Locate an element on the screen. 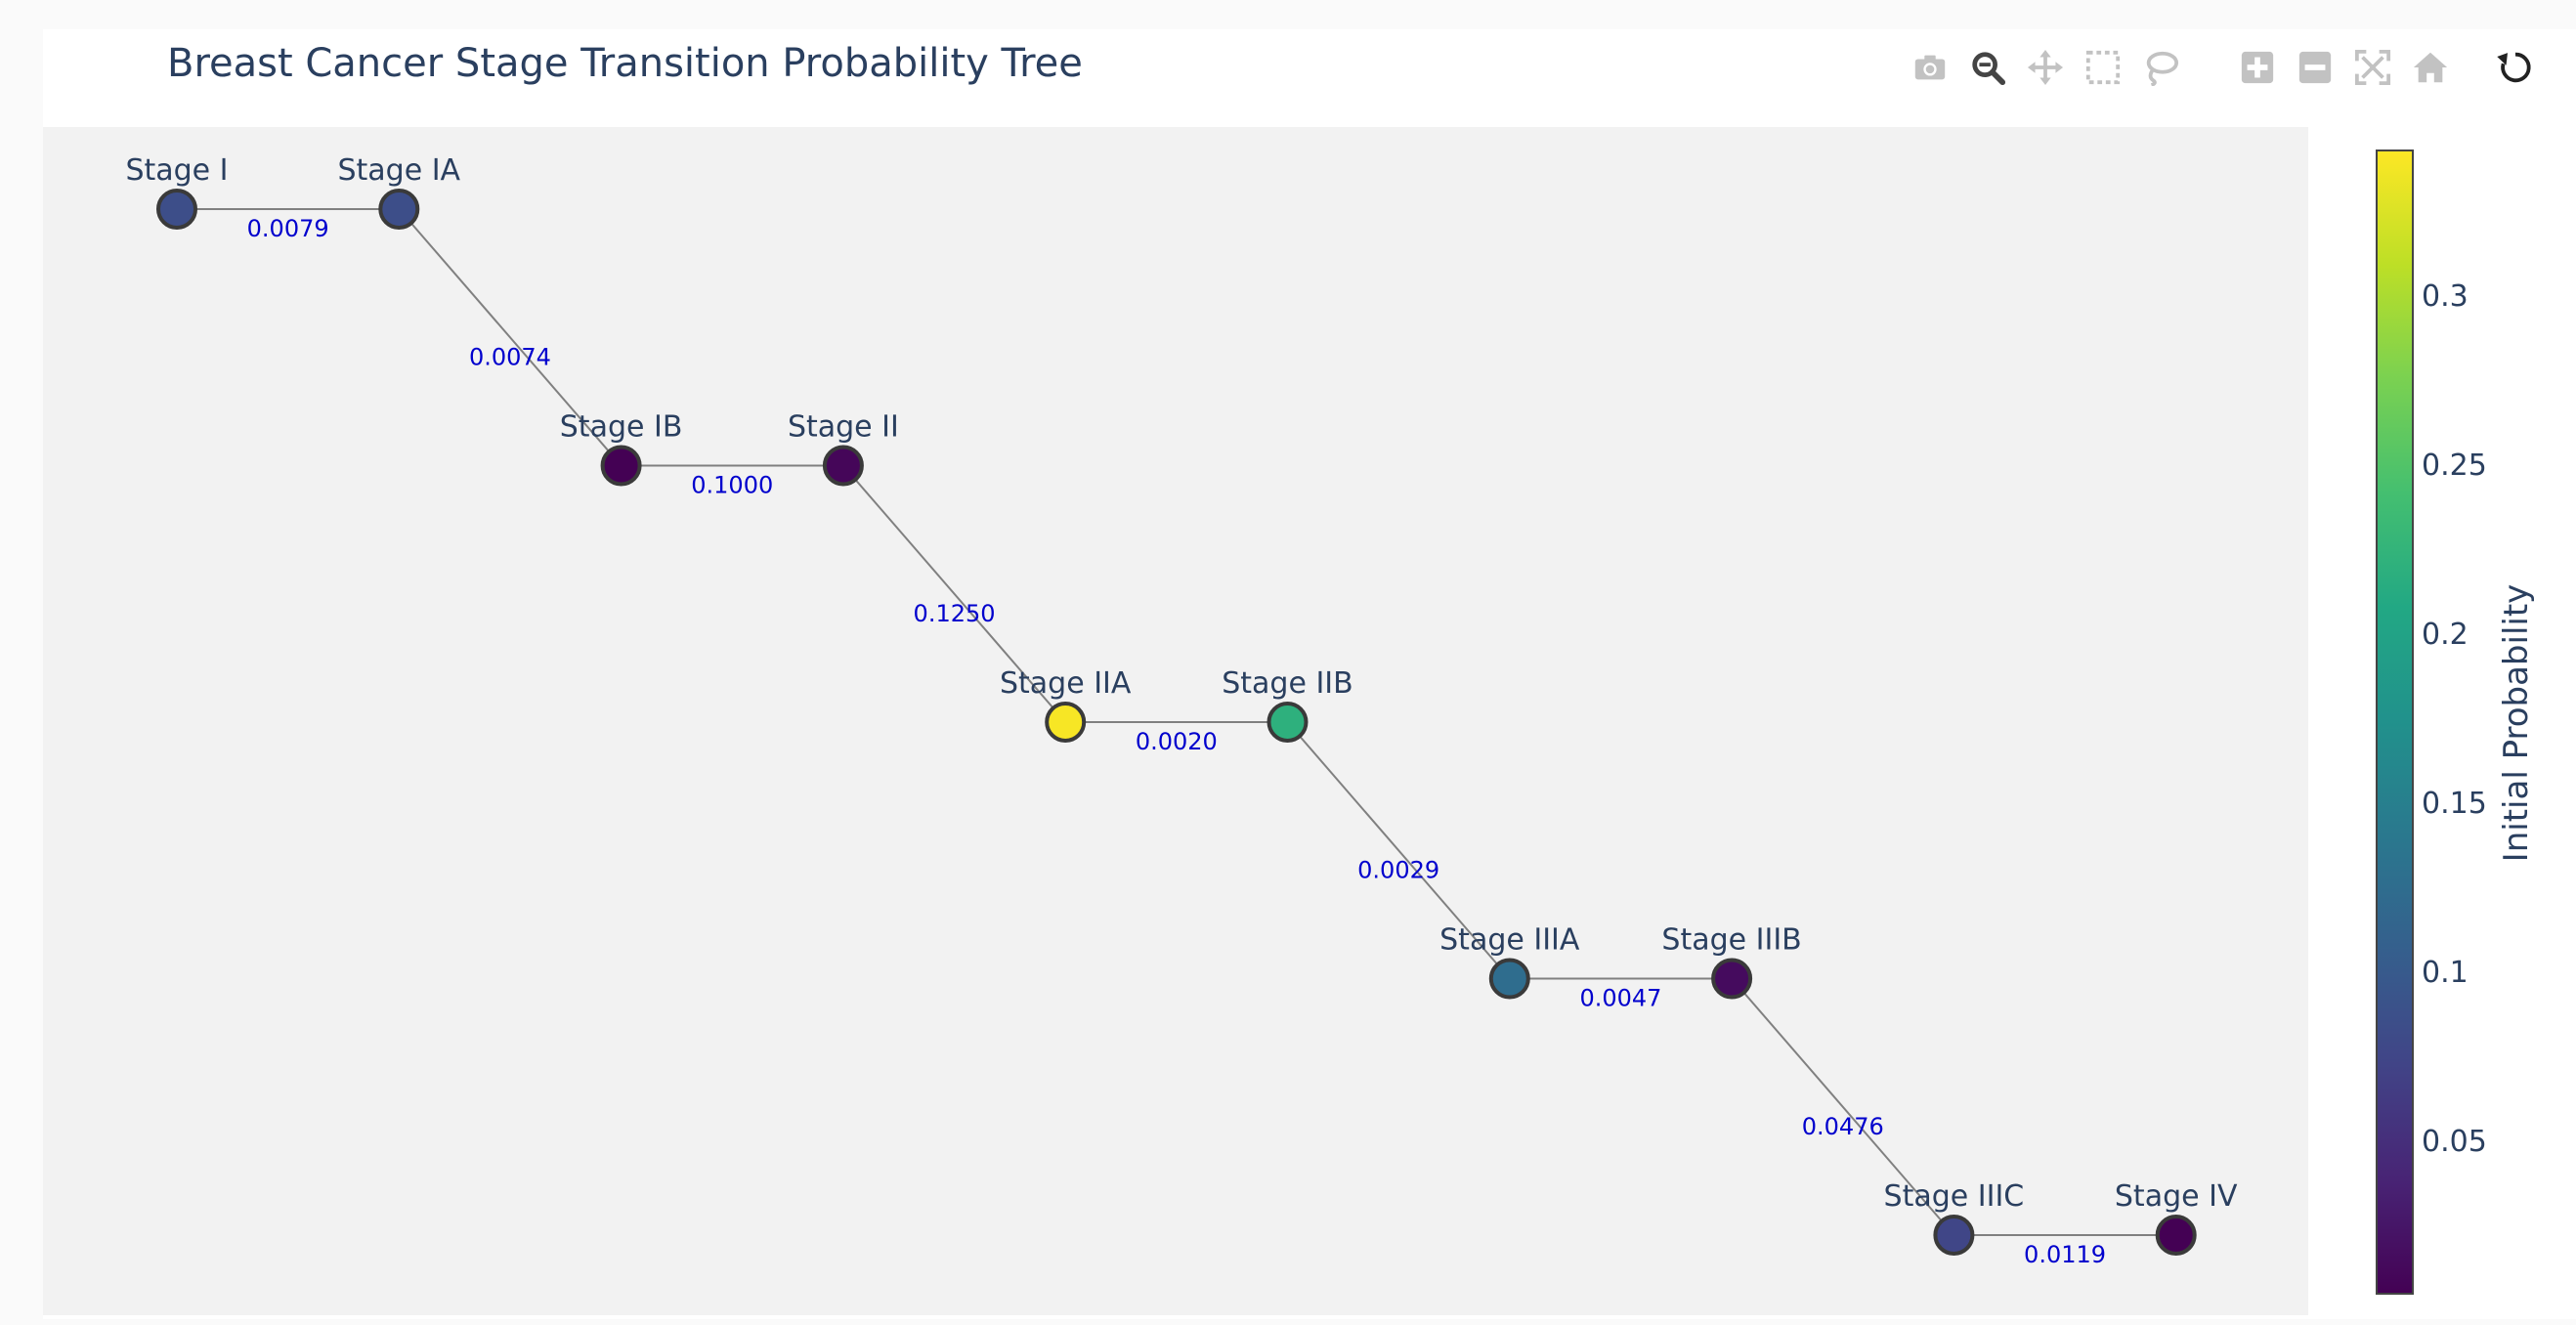 The image size is (2576, 1325). node-label: Stage II is located at coordinates (844, 427).